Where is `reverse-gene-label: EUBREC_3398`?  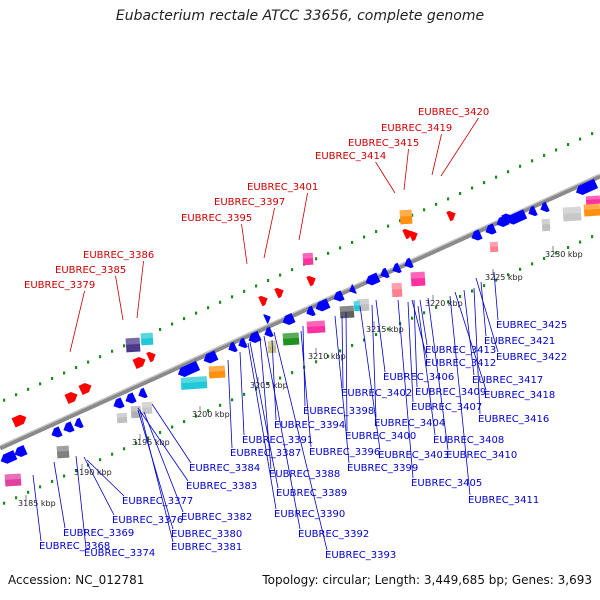
reverse-gene-label: EUBREC_3398 is located at coordinates (338, 411).